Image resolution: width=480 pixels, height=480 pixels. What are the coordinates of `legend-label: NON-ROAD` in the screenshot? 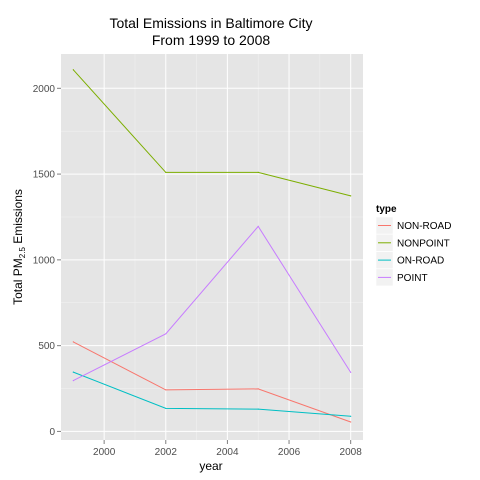 It's located at (424, 226).